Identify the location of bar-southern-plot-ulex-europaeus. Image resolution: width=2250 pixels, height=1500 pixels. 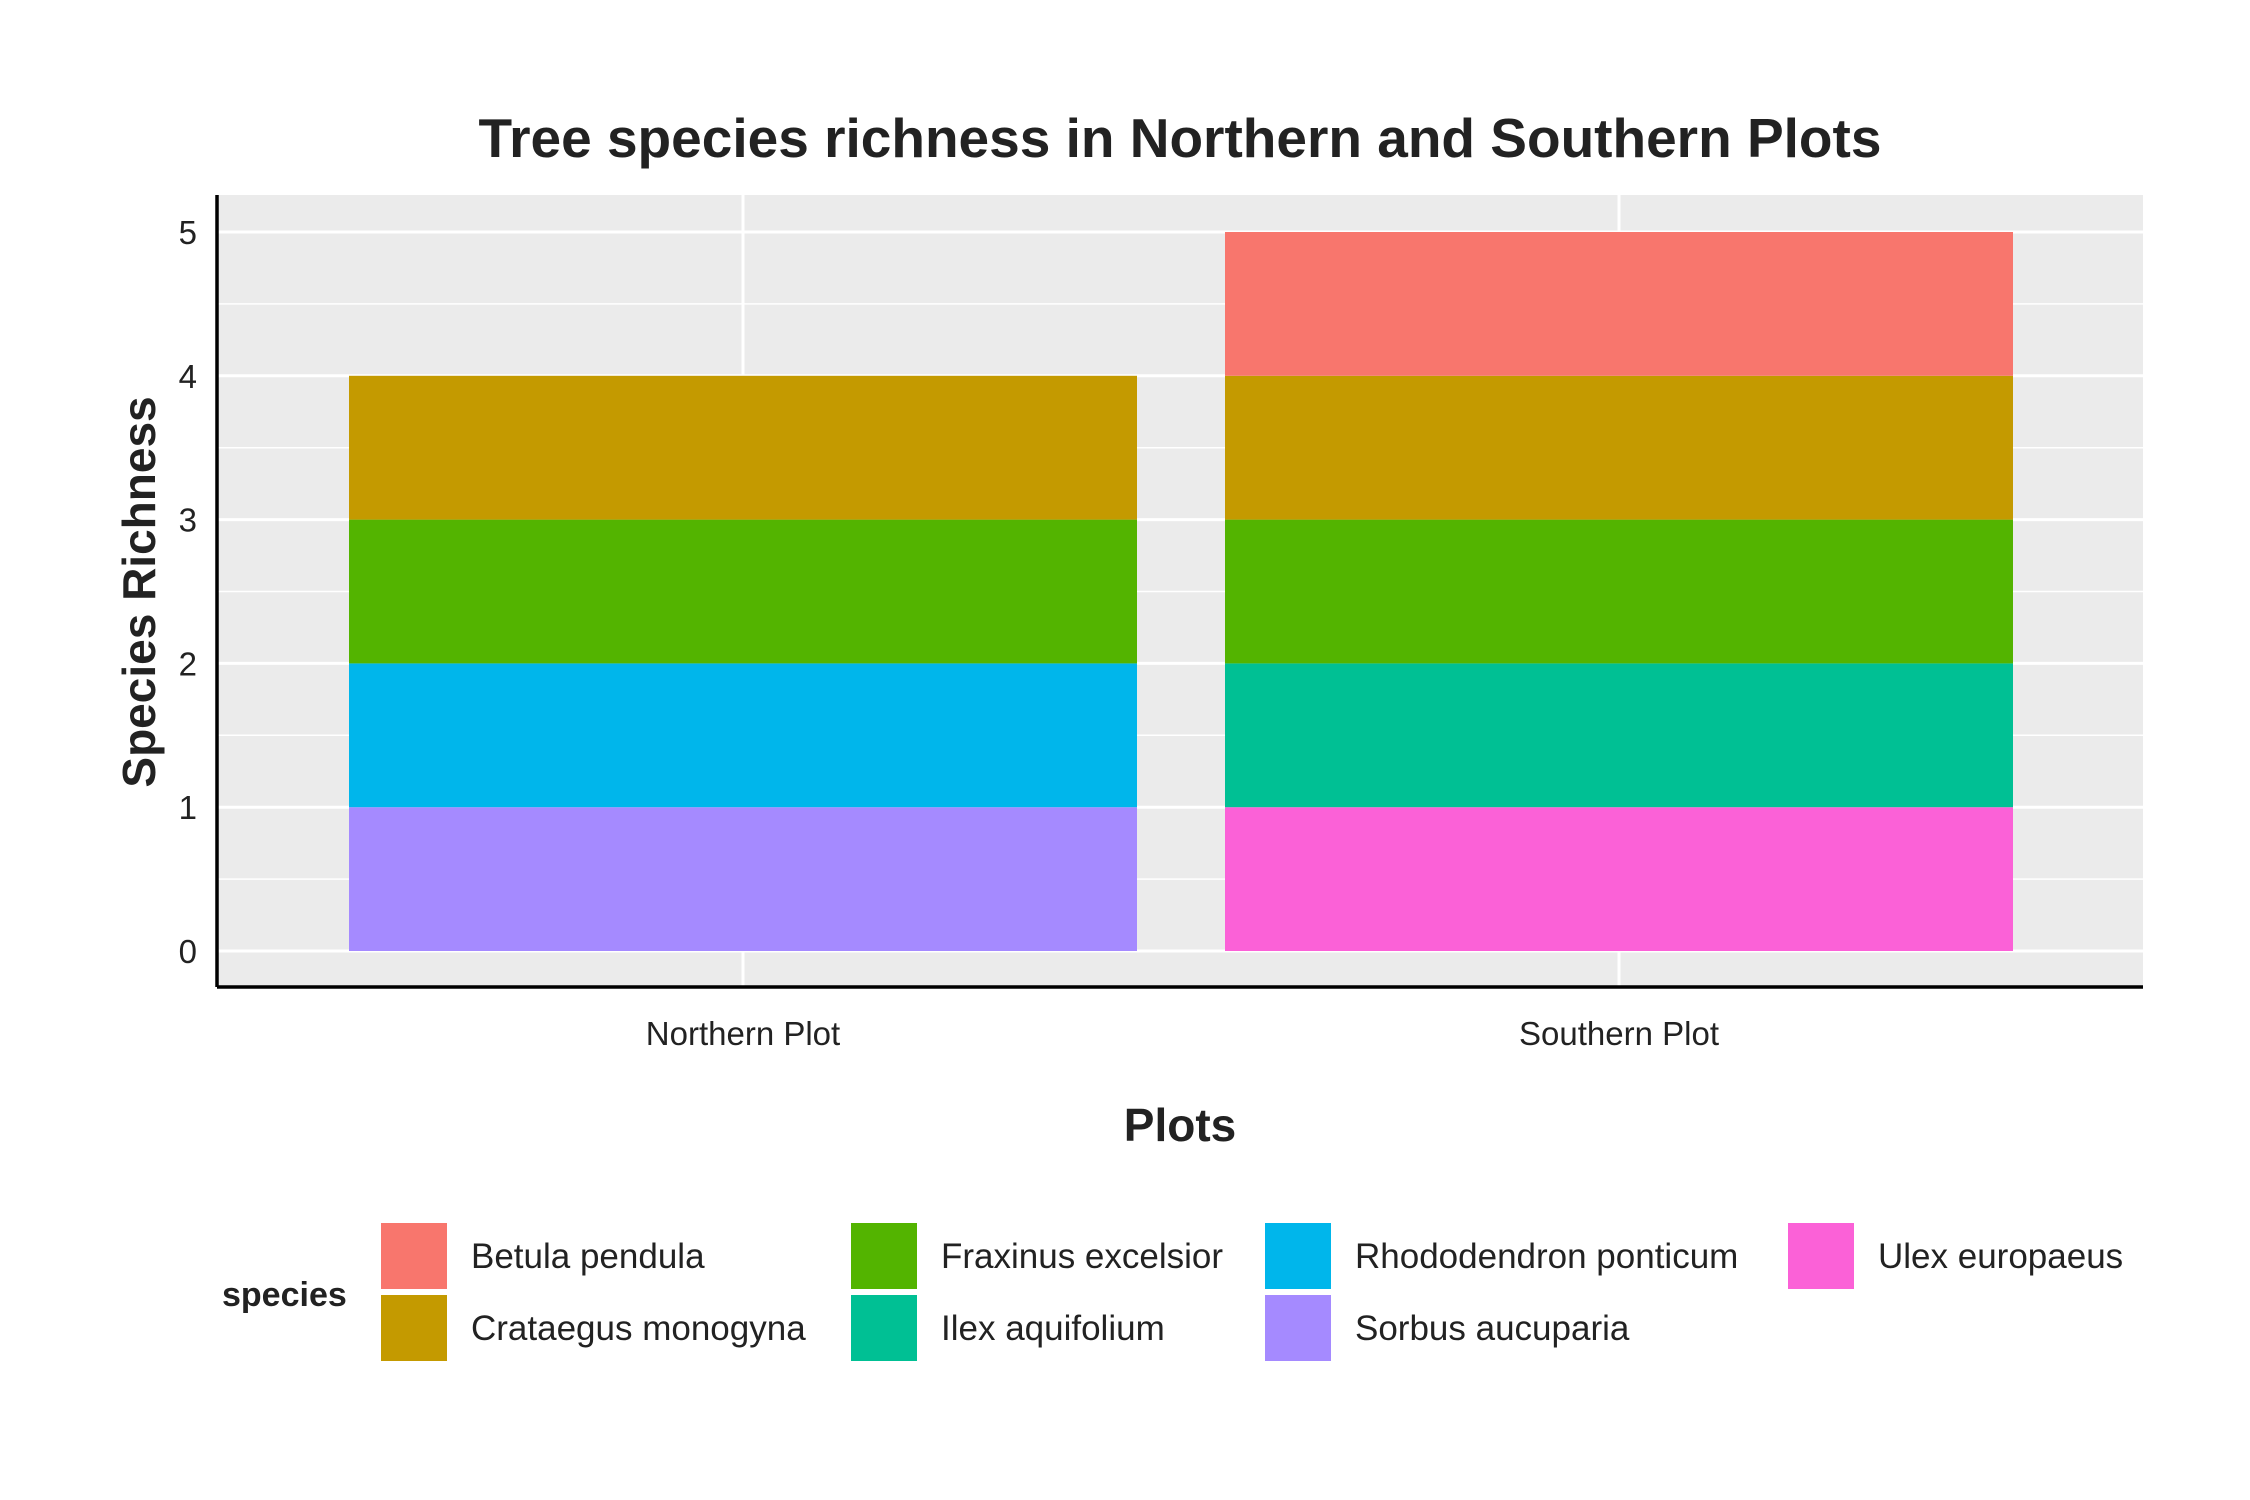
(1619, 879).